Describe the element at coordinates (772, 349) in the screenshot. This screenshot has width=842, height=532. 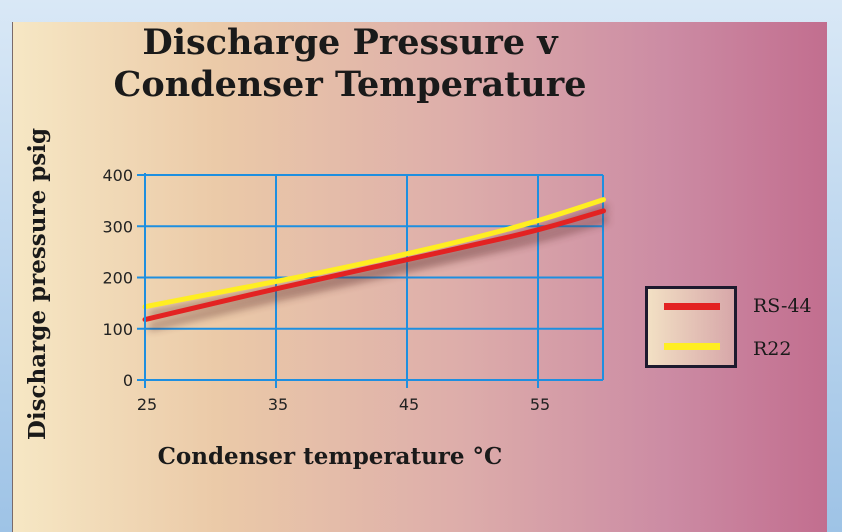
I see `legend-label-r22: R22` at that location.